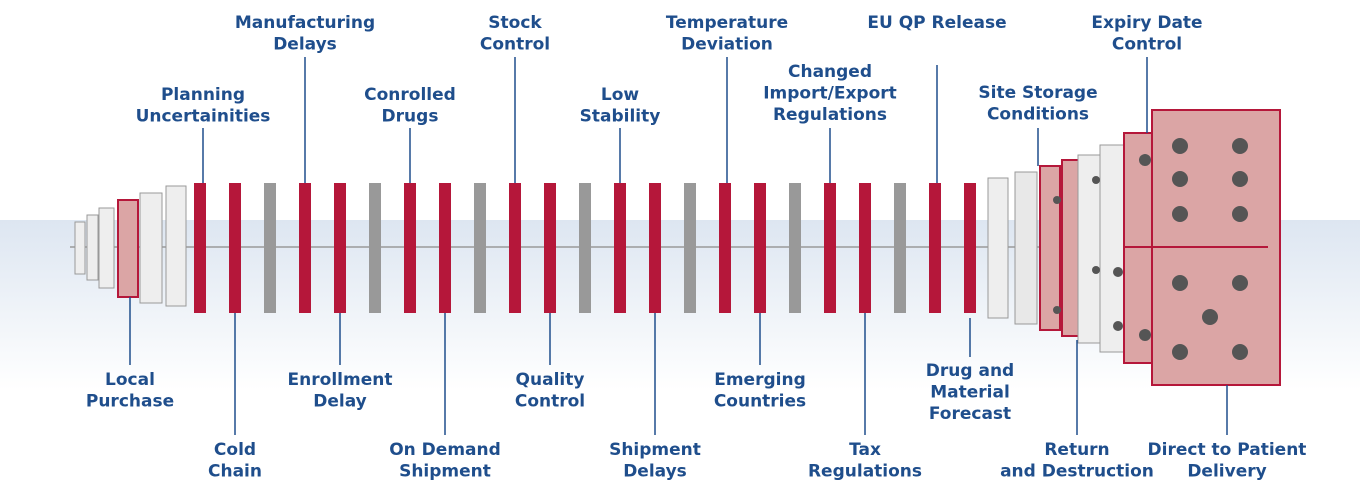 The image size is (1360, 496). What do you see at coordinates (830, 72) in the screenshot?
I see `label-line: Changed` at bounding box center [830, 72].